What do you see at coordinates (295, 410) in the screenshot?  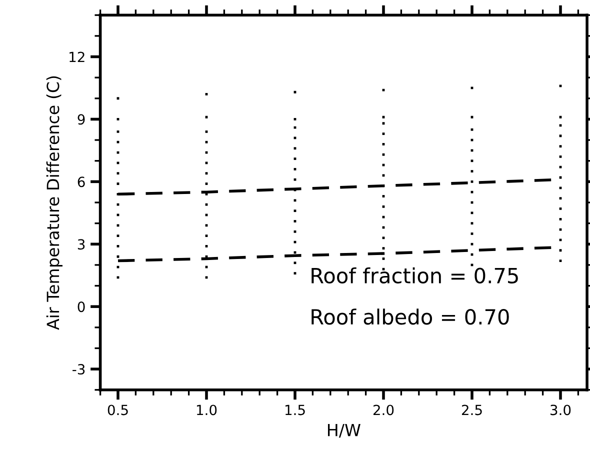 I see `x-tick-label: 1.5` at bounding box center [295, 410].